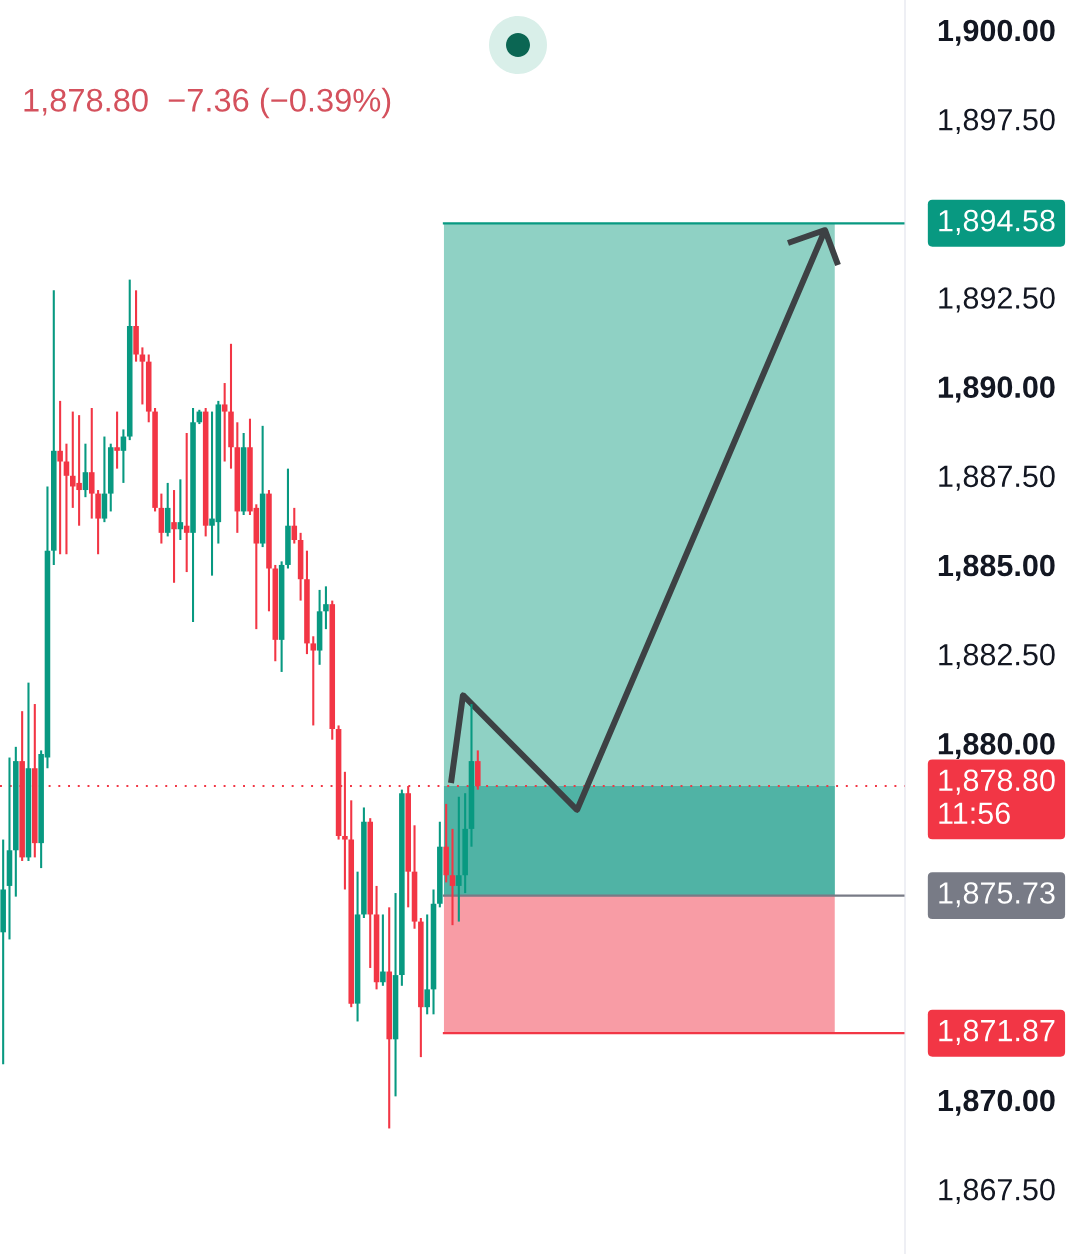 The image size is (1080, 1254). What do you see at coordinates (997, 895) in the screenshot?
I see `ref-line-label: 1,875.73` at bounding box center [997, 895].